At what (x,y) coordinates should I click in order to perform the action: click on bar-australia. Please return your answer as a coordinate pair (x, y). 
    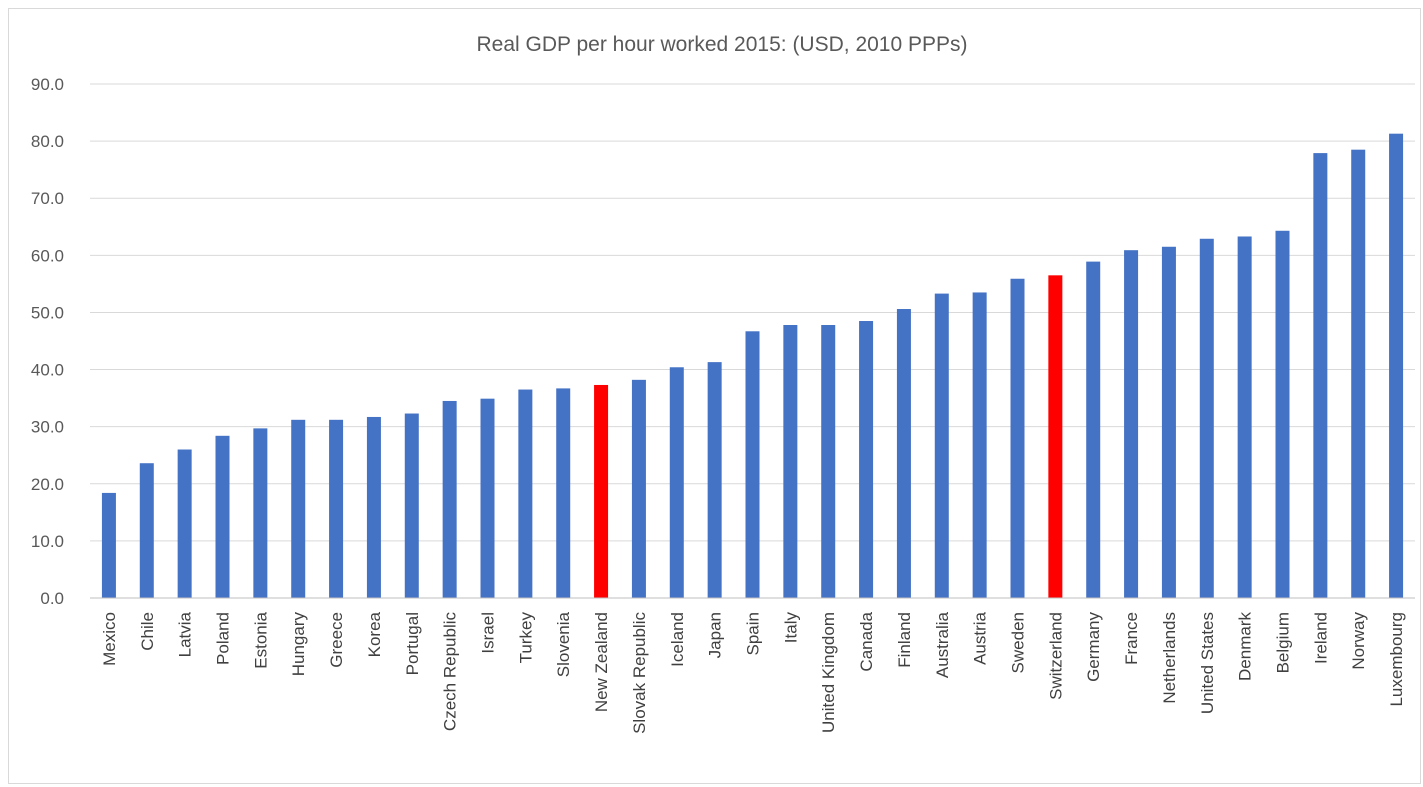
    Looking at the image, I should click on (941, 445).